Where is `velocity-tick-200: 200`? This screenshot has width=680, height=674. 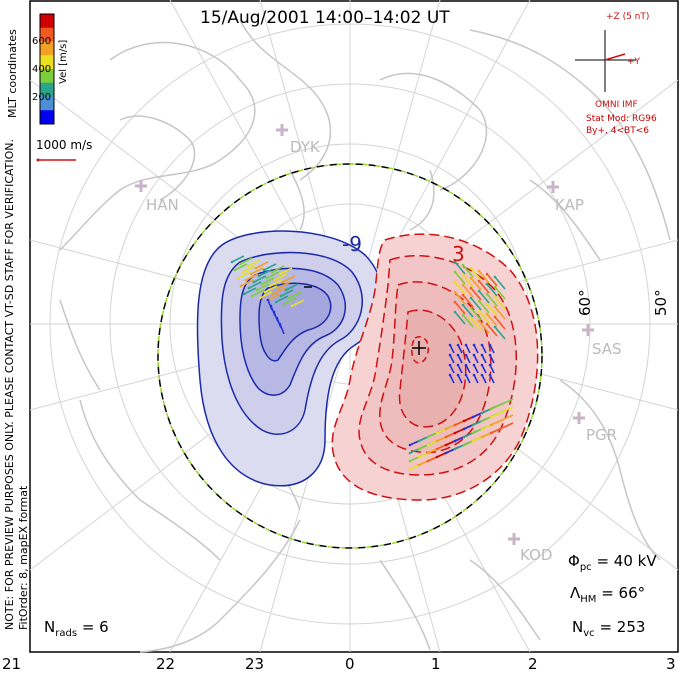
velocity-tick-200: 200 is located at coordinates (42, 97).